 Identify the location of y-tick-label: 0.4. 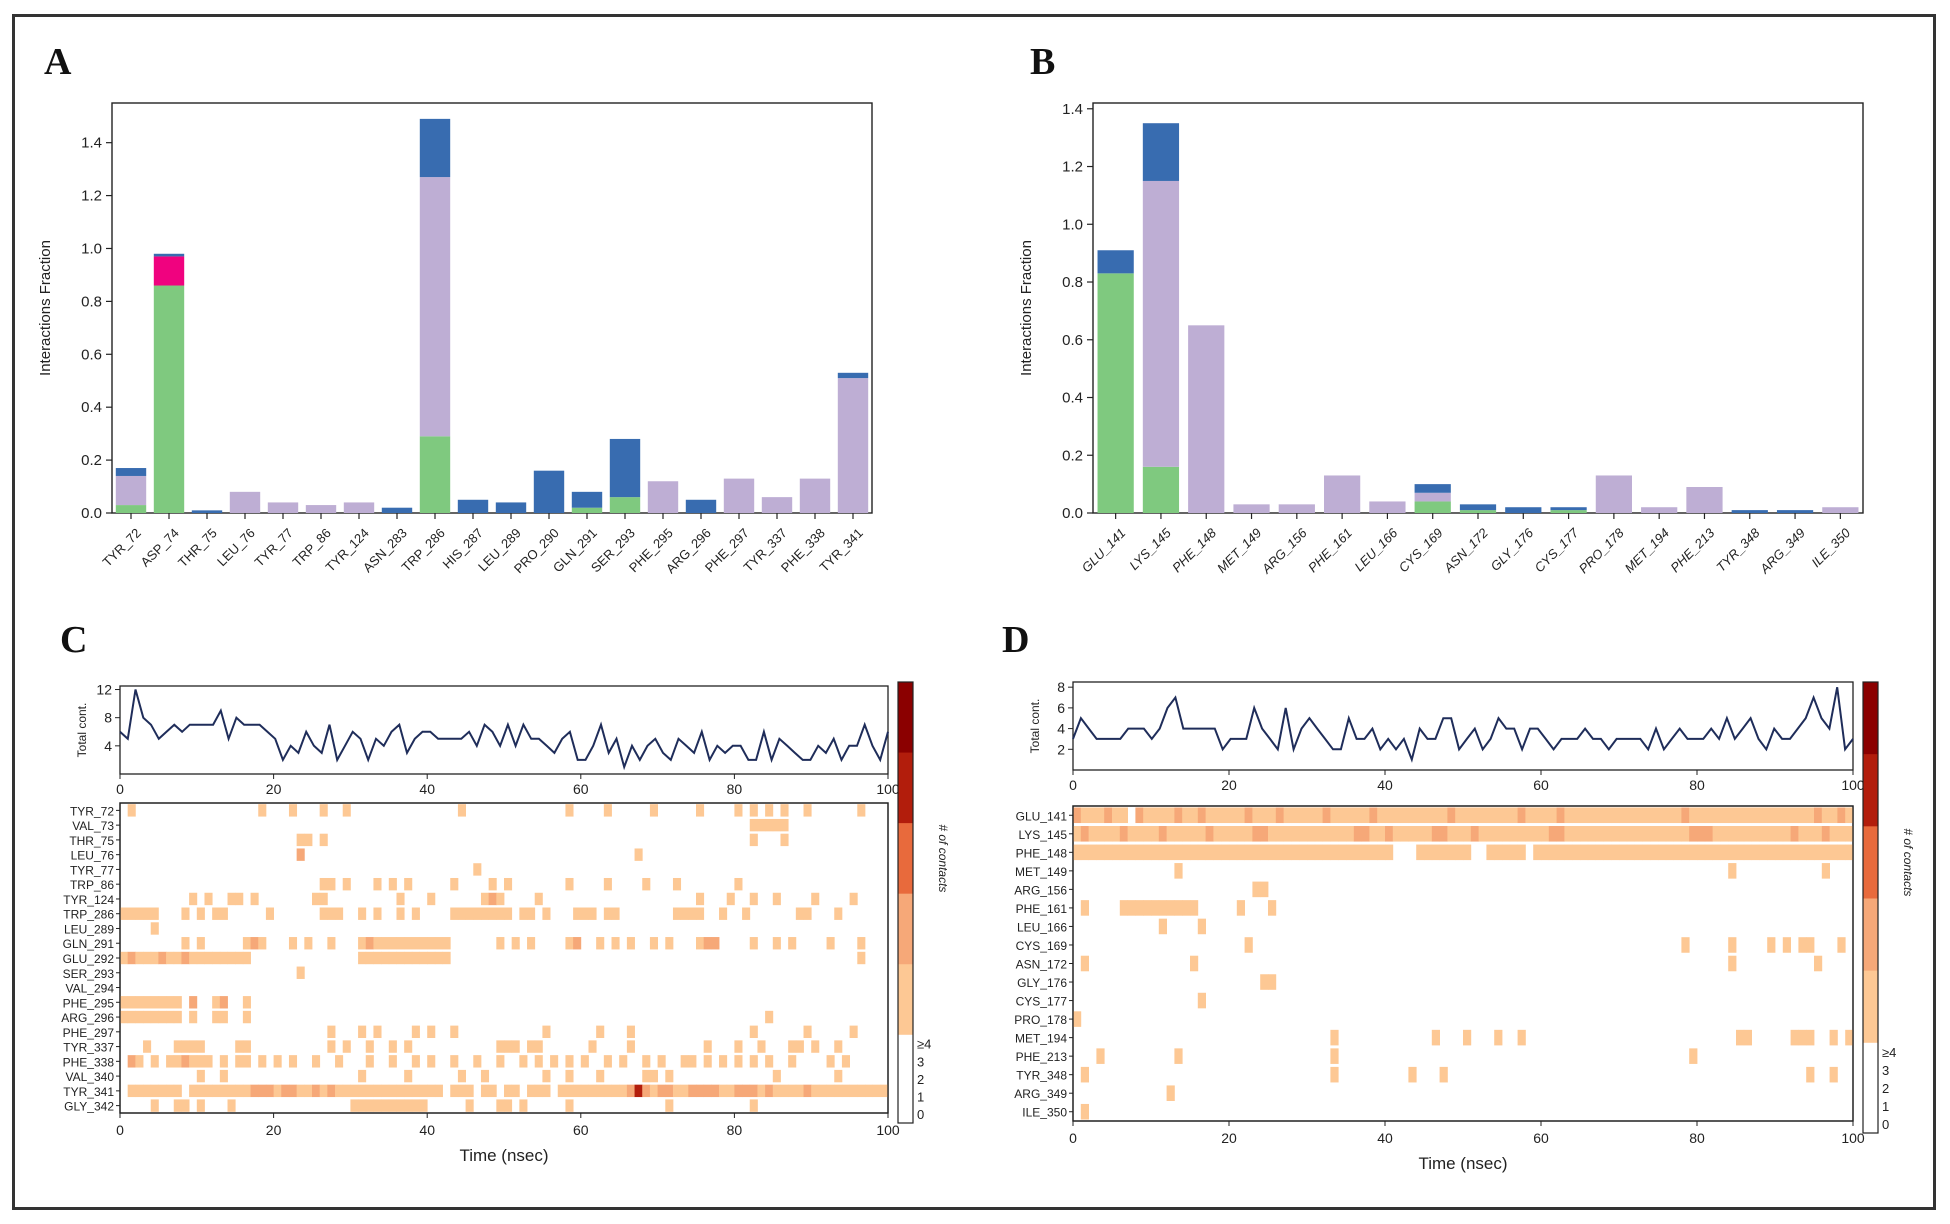
(1072, 398).